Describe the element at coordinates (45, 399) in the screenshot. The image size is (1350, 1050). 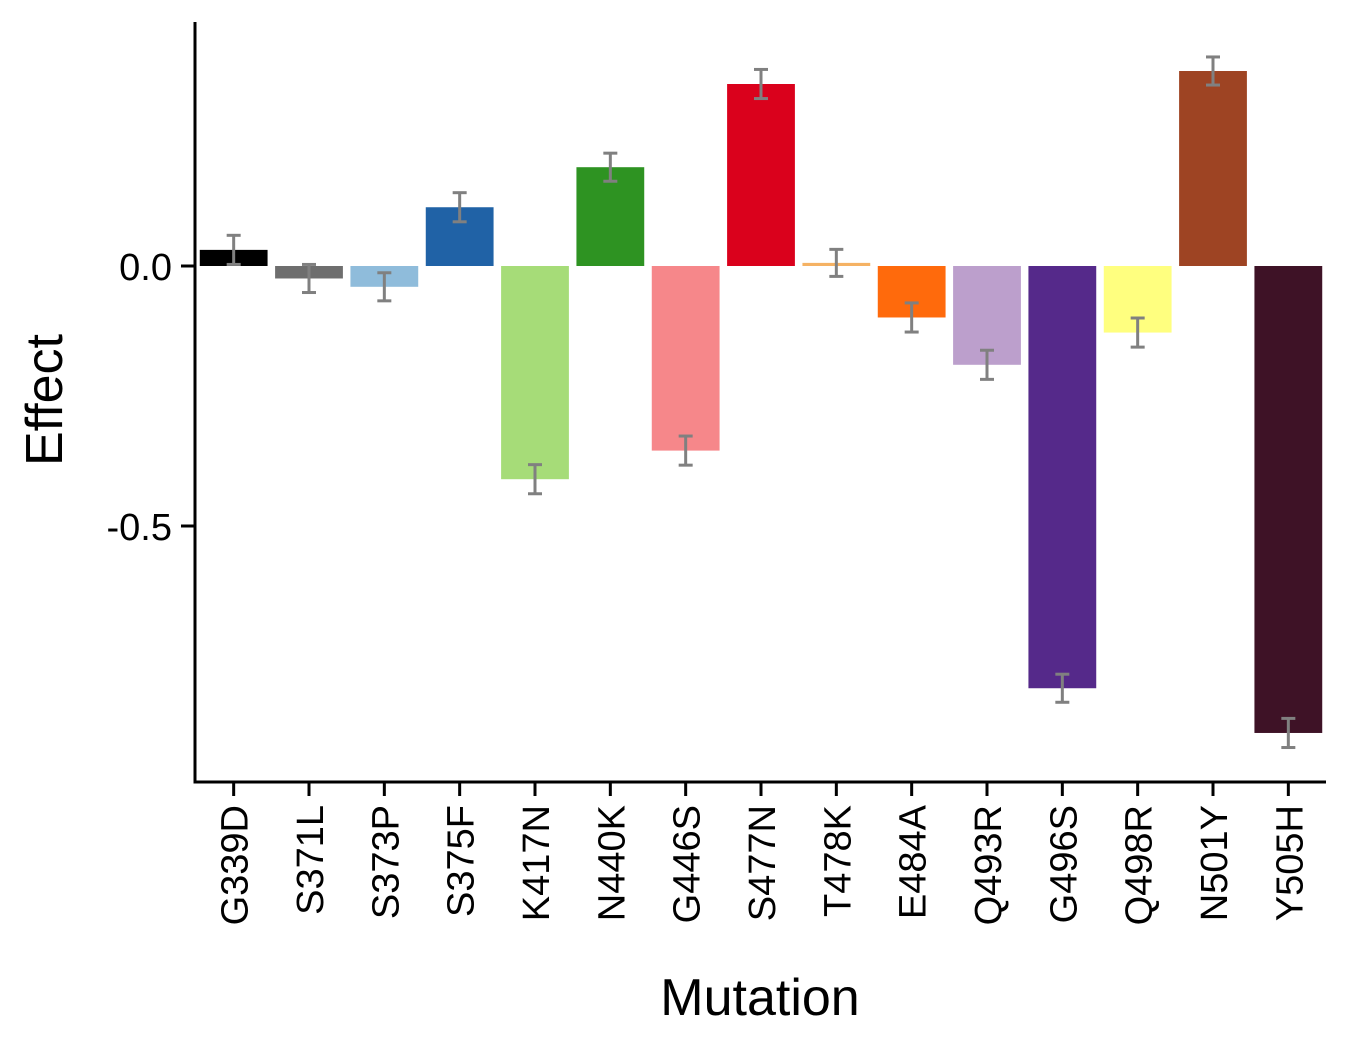
I see `y-axis-title: Effect` at that location.